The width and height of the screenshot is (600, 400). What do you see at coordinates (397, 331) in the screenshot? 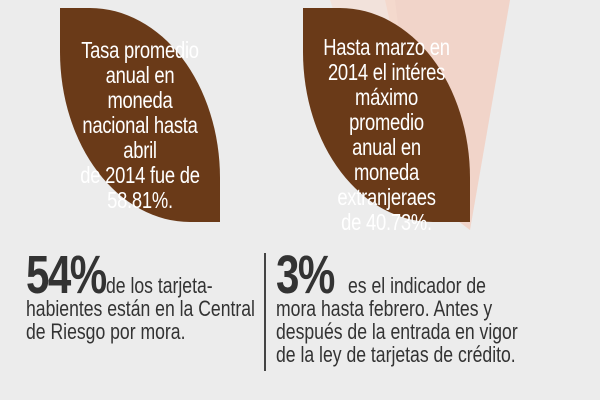
I see `stat-line: después de la entrada en vigor` at bounding box center [397, 331].